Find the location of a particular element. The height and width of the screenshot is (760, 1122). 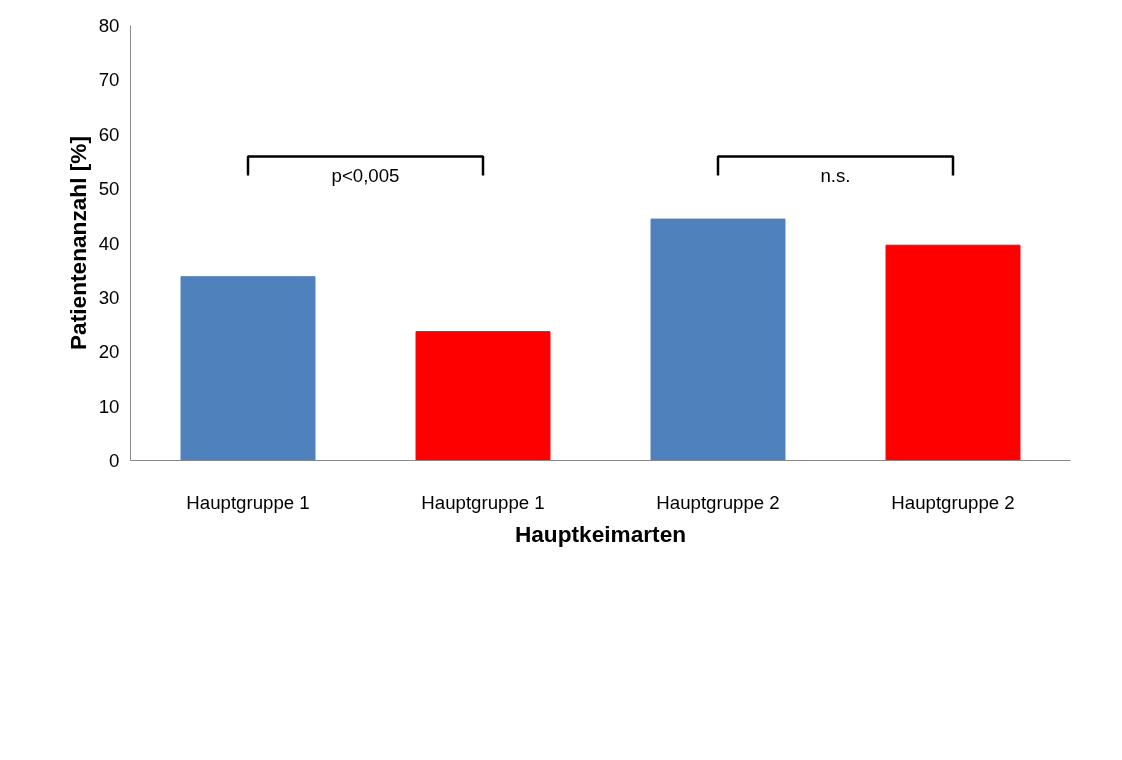

y-tick-label: 50 is located at coordinates (109, 189).